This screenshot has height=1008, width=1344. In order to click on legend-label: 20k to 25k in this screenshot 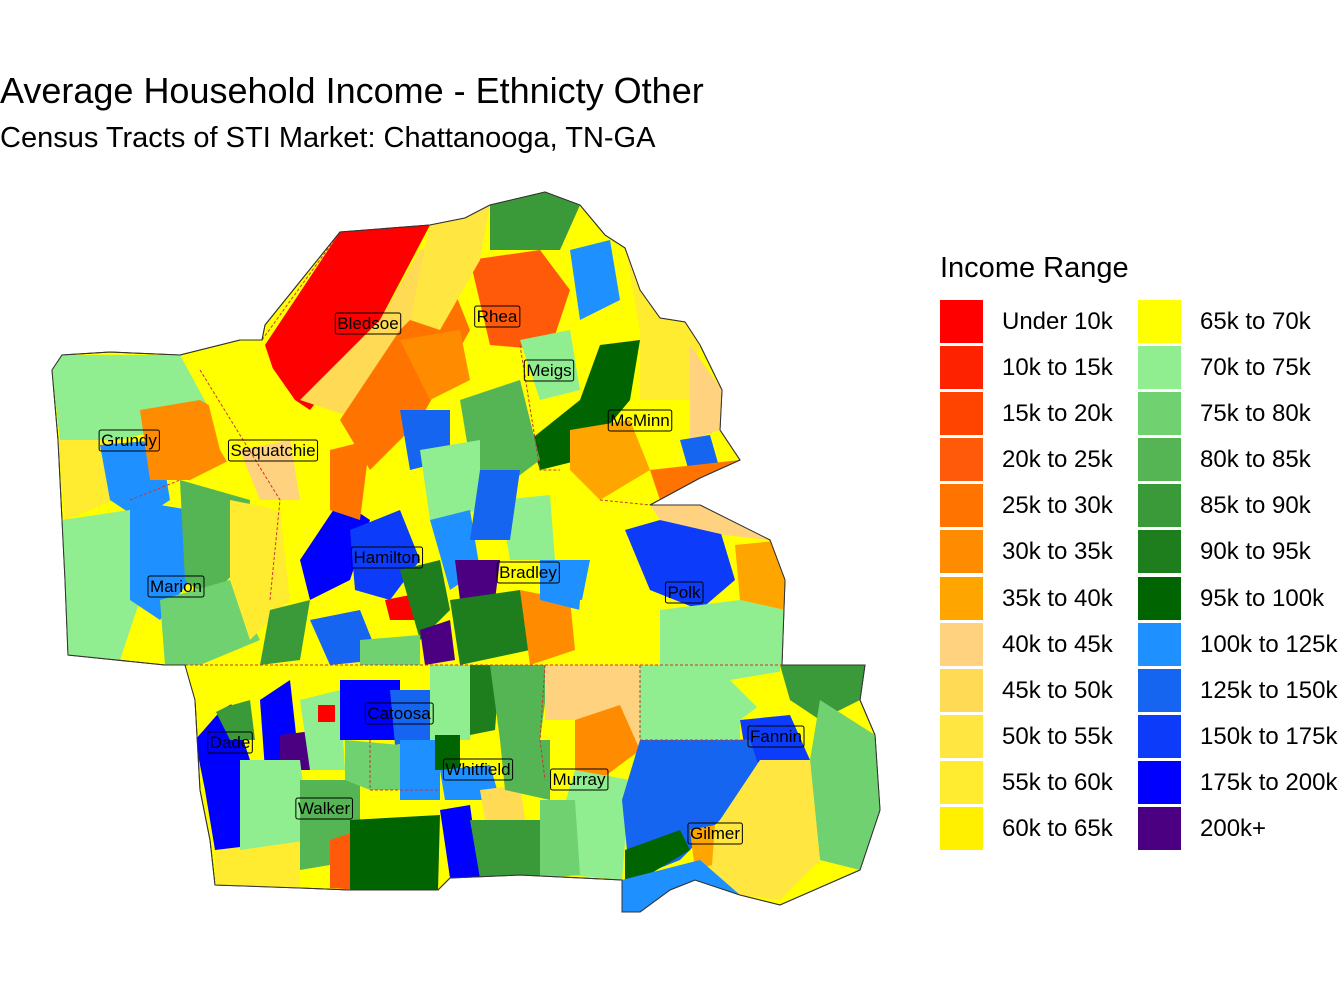, I will do `click(1057, 460)`.